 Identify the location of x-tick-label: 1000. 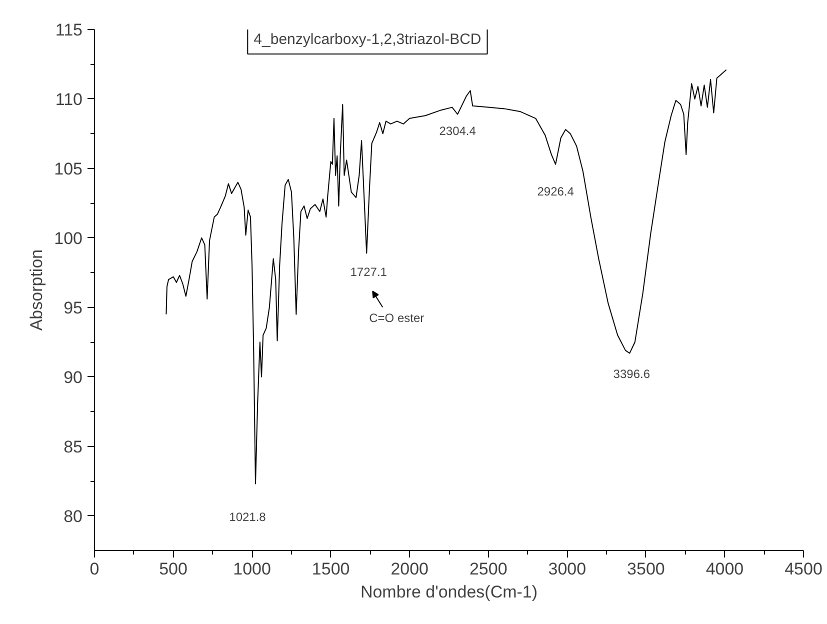
(252, 569).